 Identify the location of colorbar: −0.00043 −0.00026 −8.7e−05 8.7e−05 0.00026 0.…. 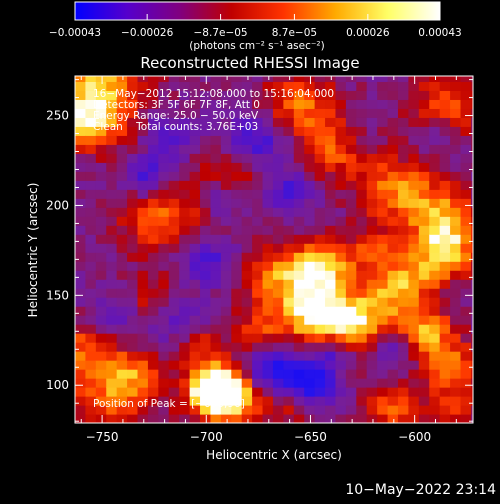
(255, 26).